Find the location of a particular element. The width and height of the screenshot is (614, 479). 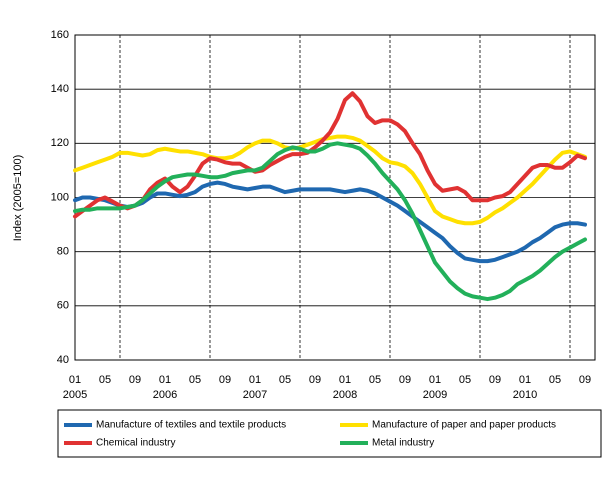

y-tick-label: 100 is located at coordinates (60, 197).